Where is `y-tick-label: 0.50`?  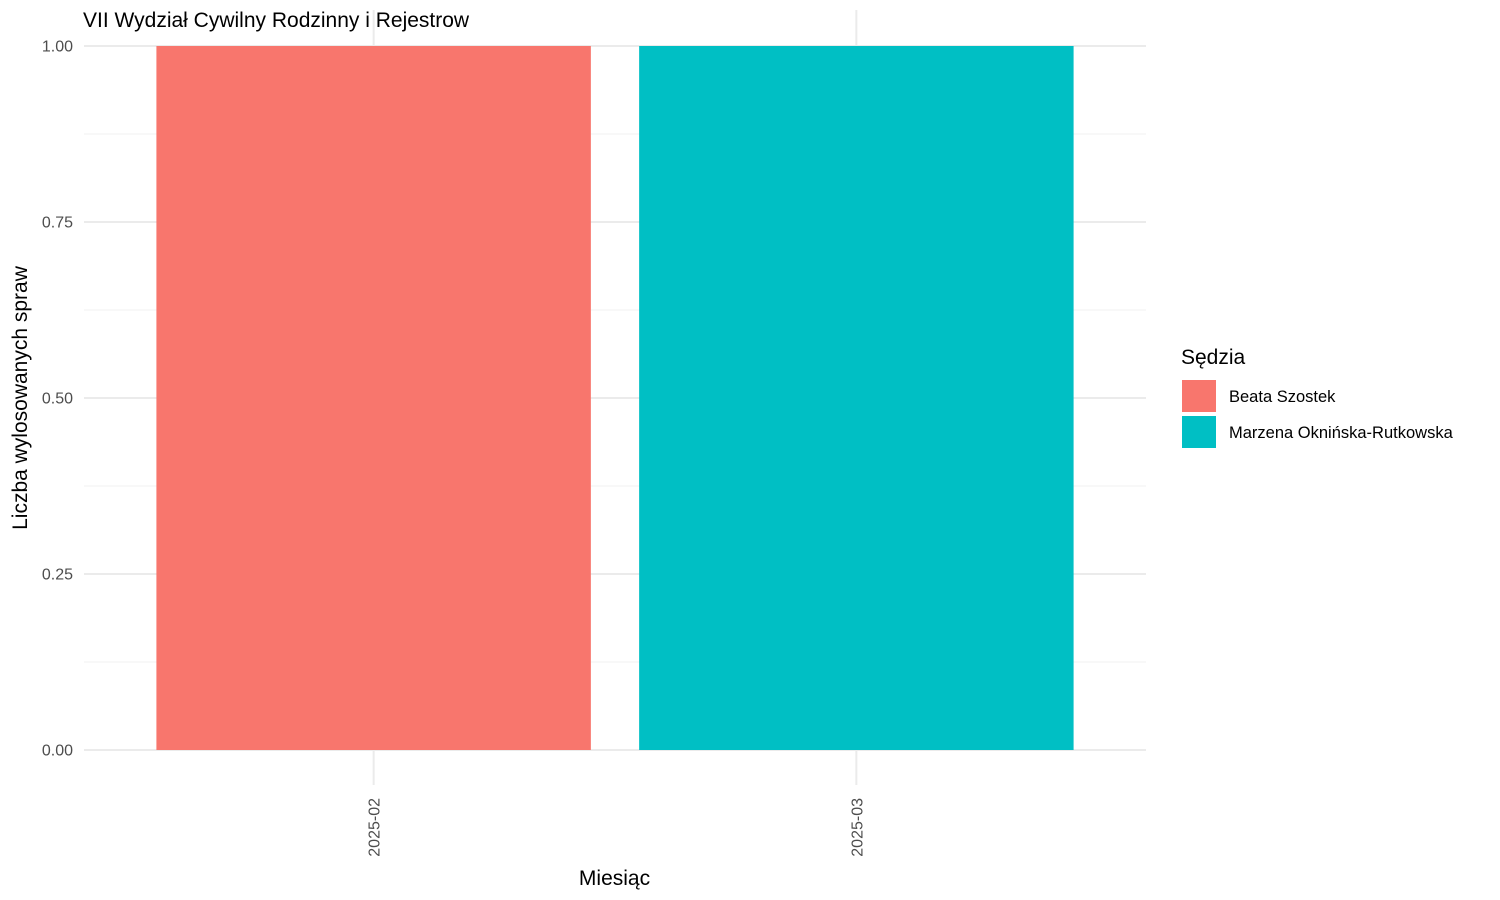
y-tick-label: 0.50 is located at coordinates (57, 399).